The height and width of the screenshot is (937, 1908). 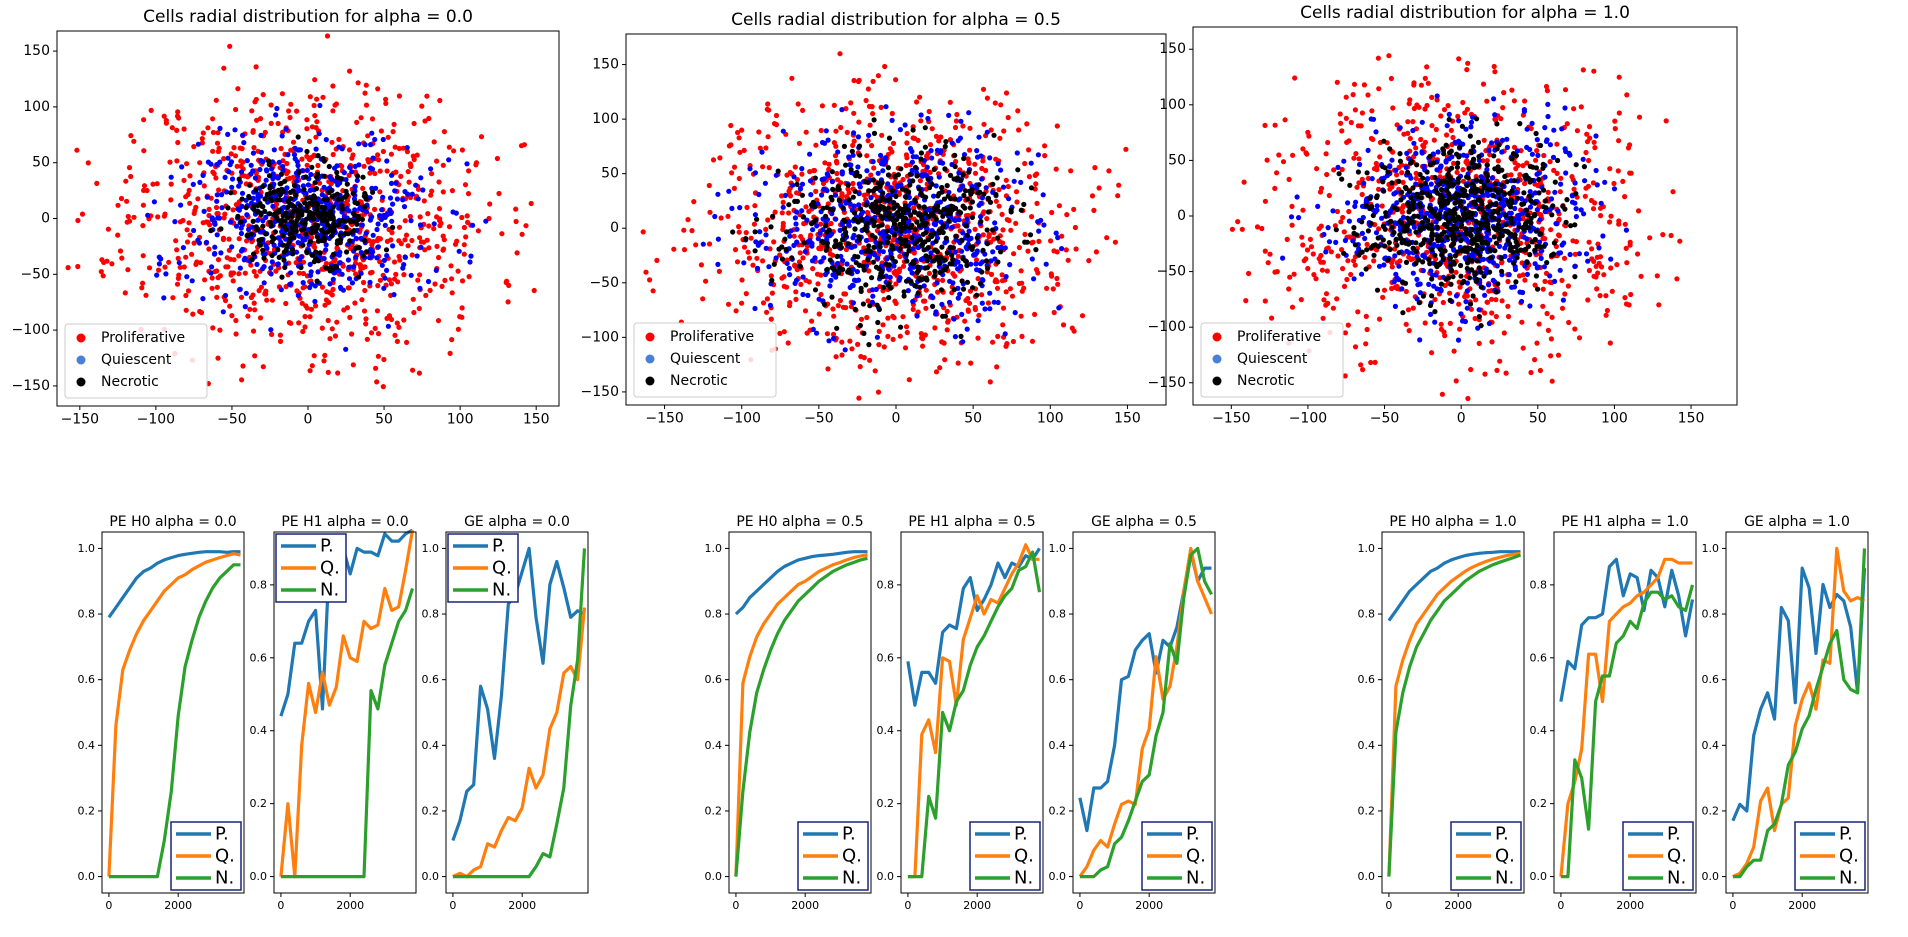 I want to click on y-tick-label: 0, so click(x=614, y=228).